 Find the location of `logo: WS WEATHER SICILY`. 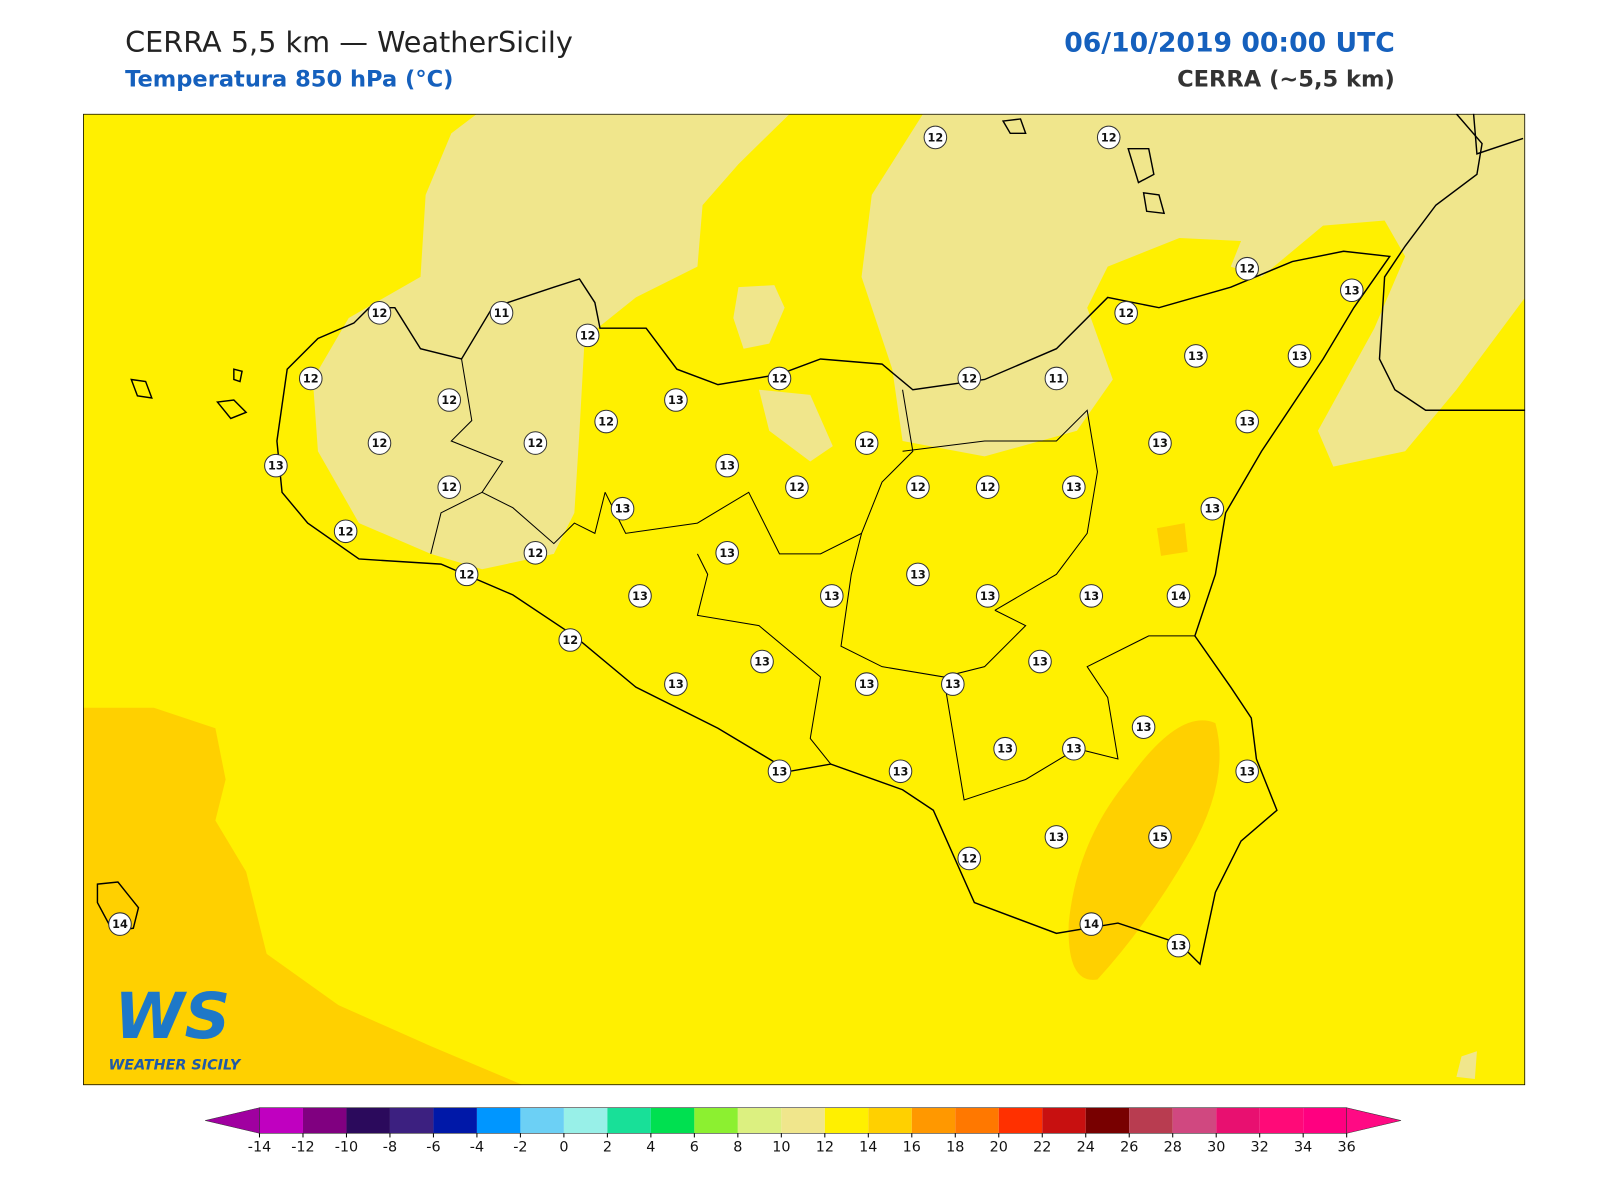

logo: WS WEATHER SICILY is located at coordinates (174, 1026).